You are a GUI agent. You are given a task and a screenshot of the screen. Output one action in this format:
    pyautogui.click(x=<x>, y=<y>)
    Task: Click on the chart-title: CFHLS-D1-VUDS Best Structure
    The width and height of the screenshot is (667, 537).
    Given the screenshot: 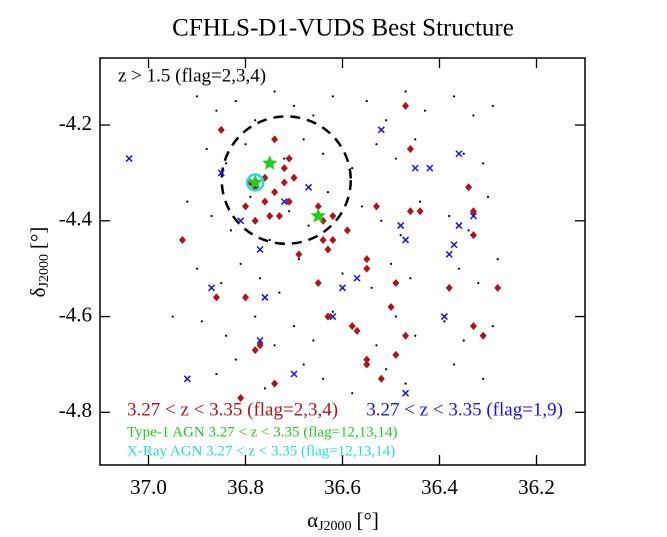 What is the action you would take?
    pyautogui.click(x=343, y=28)
    